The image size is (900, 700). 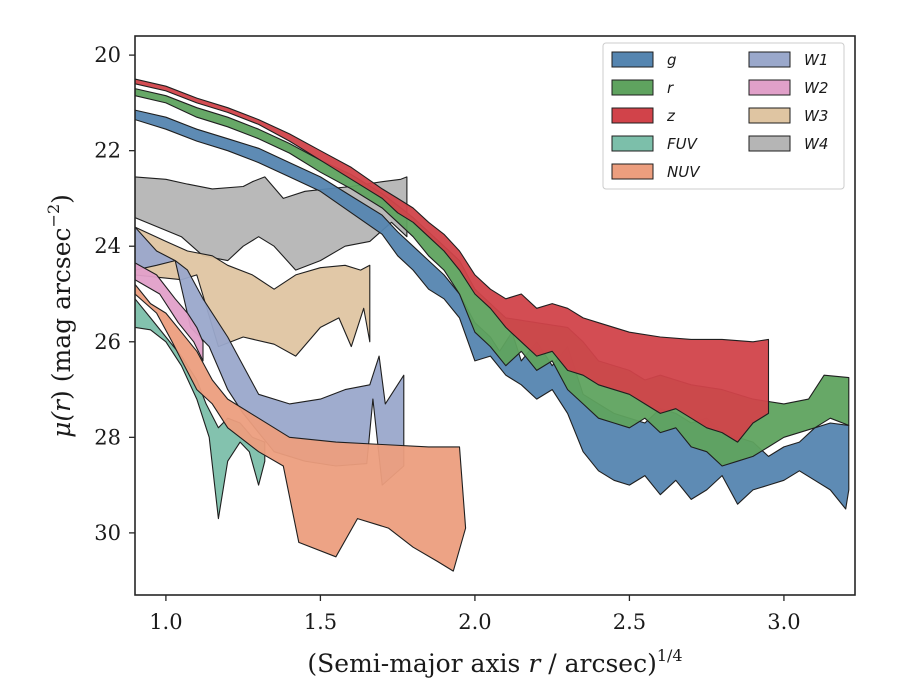 What do you see at coordinates (783, 622) in the screenshot?
I see `x-tick-label: 3.0` at bounding box center [783, 622].